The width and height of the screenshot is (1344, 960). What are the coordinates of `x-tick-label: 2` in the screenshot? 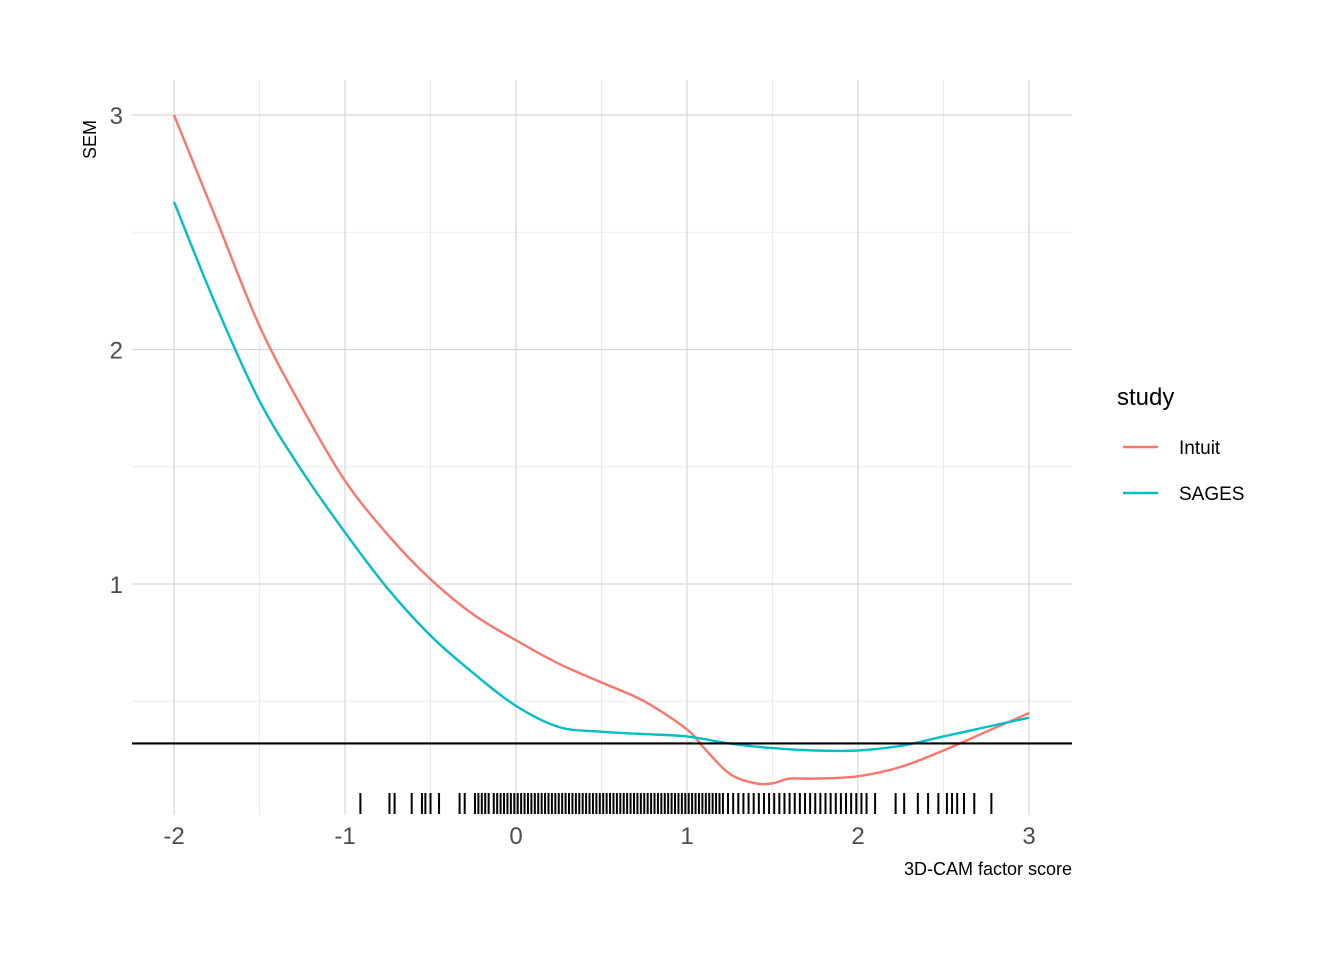 It's located at (857, 836).